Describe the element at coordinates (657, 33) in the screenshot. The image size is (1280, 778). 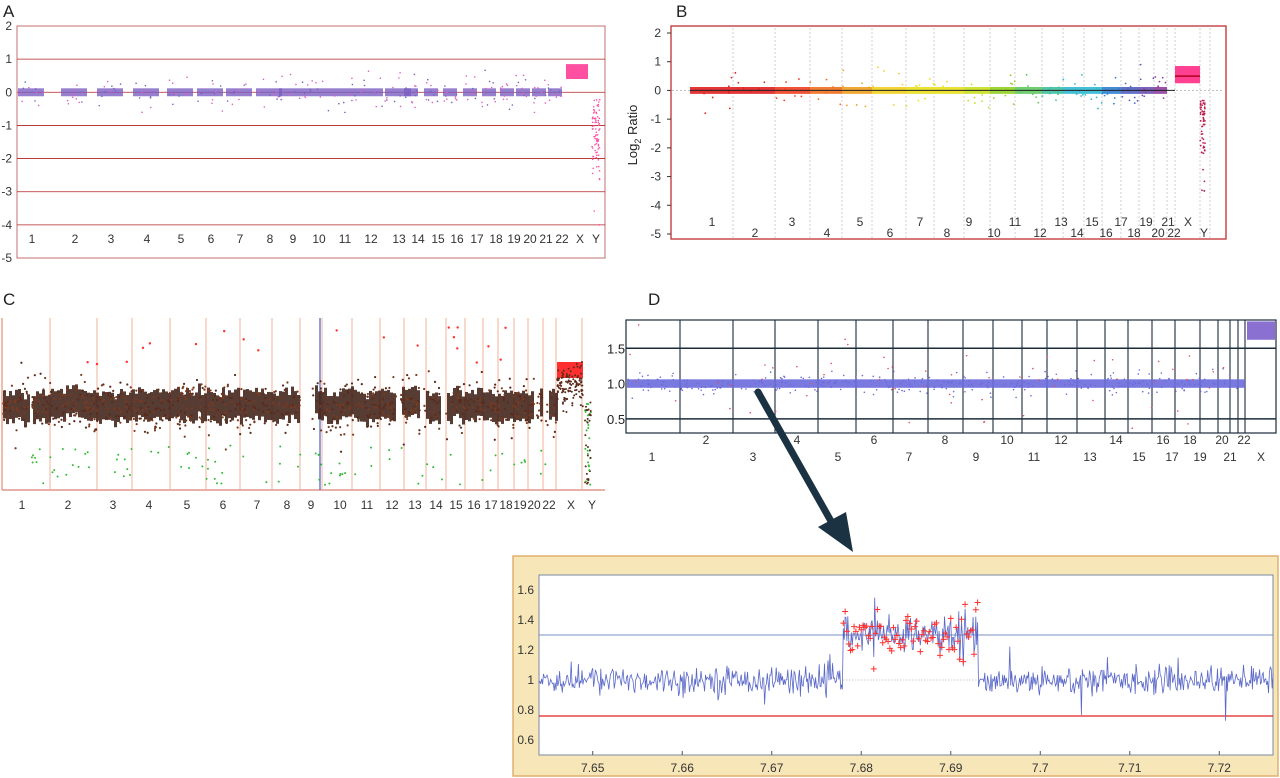
I see `chart-b-y-tick-label: 2` at that location.